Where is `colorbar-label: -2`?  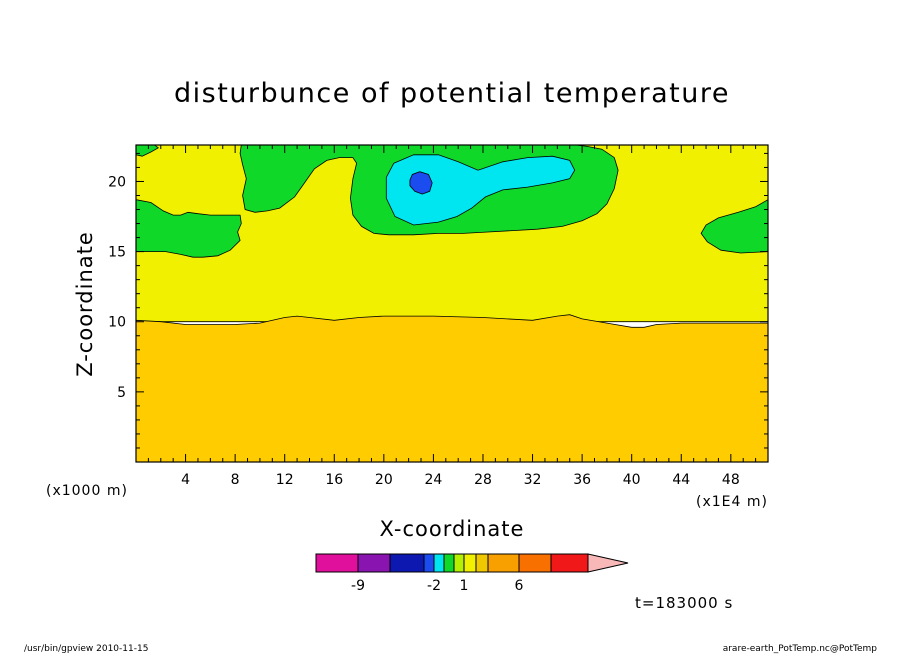
colorbar-label: -2 is located at coordinates (434, 586).